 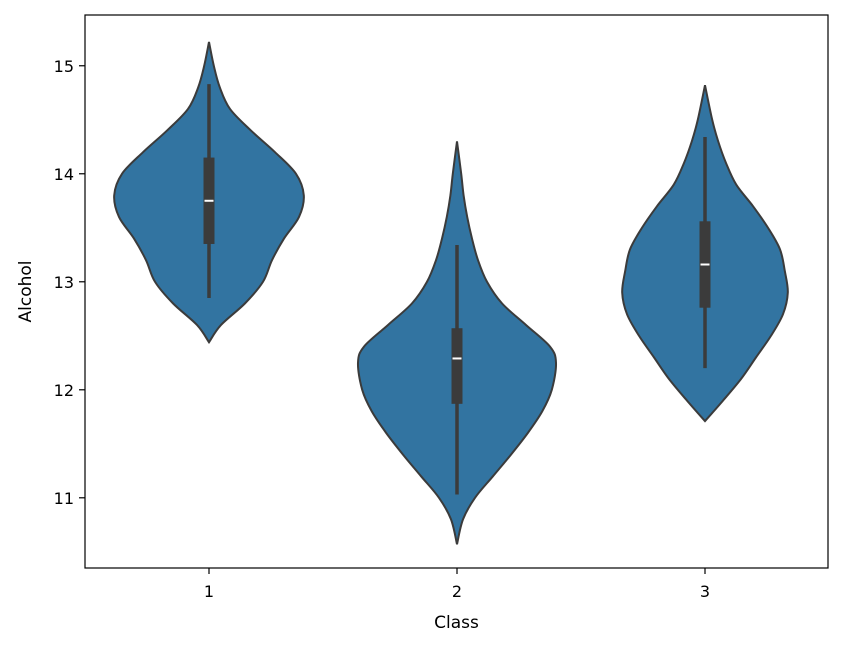 What do you see at coordinates (64, 282) in the screenshot?
I see `y-tick-label: 13` at bounding box center [64, 282].